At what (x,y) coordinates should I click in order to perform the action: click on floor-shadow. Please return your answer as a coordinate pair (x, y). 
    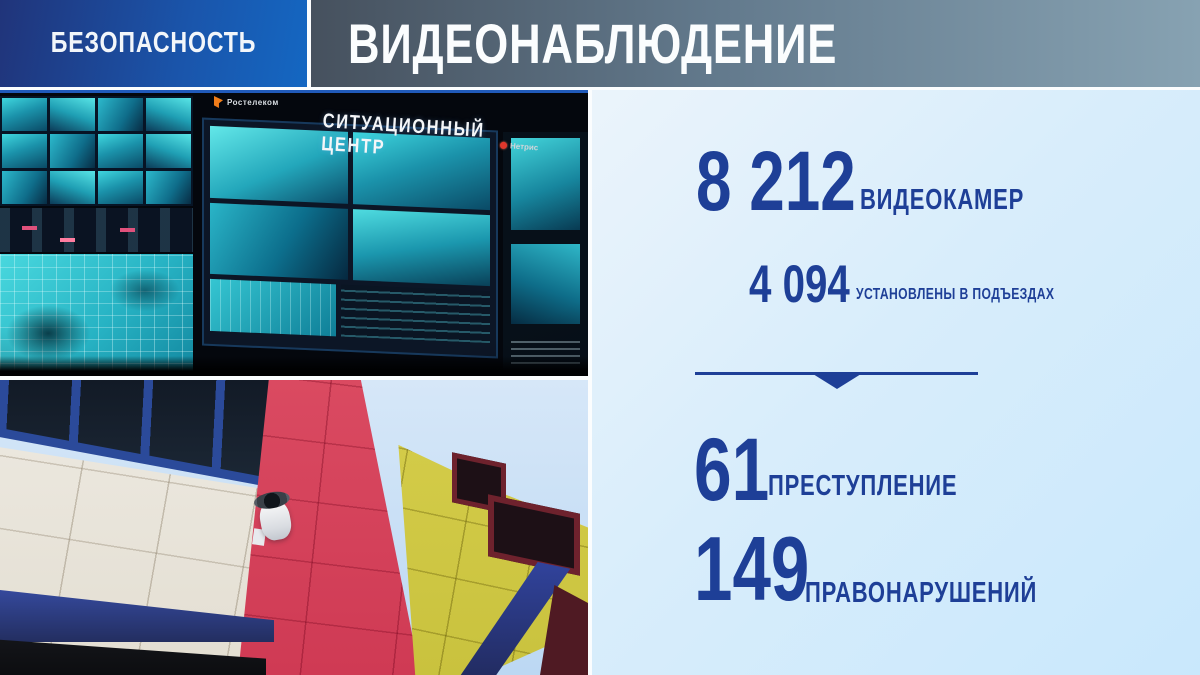
    Looking at the image, I should click on (294, 366).